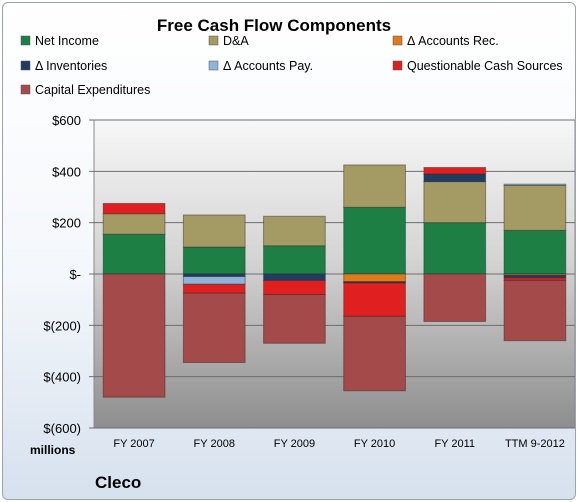 The height and width of the screenshot is (502, 578). What do you see at coordinates (66, 120) in the screenshot?
I see `y-tick-label: $600` at bounding box center [66, 120].